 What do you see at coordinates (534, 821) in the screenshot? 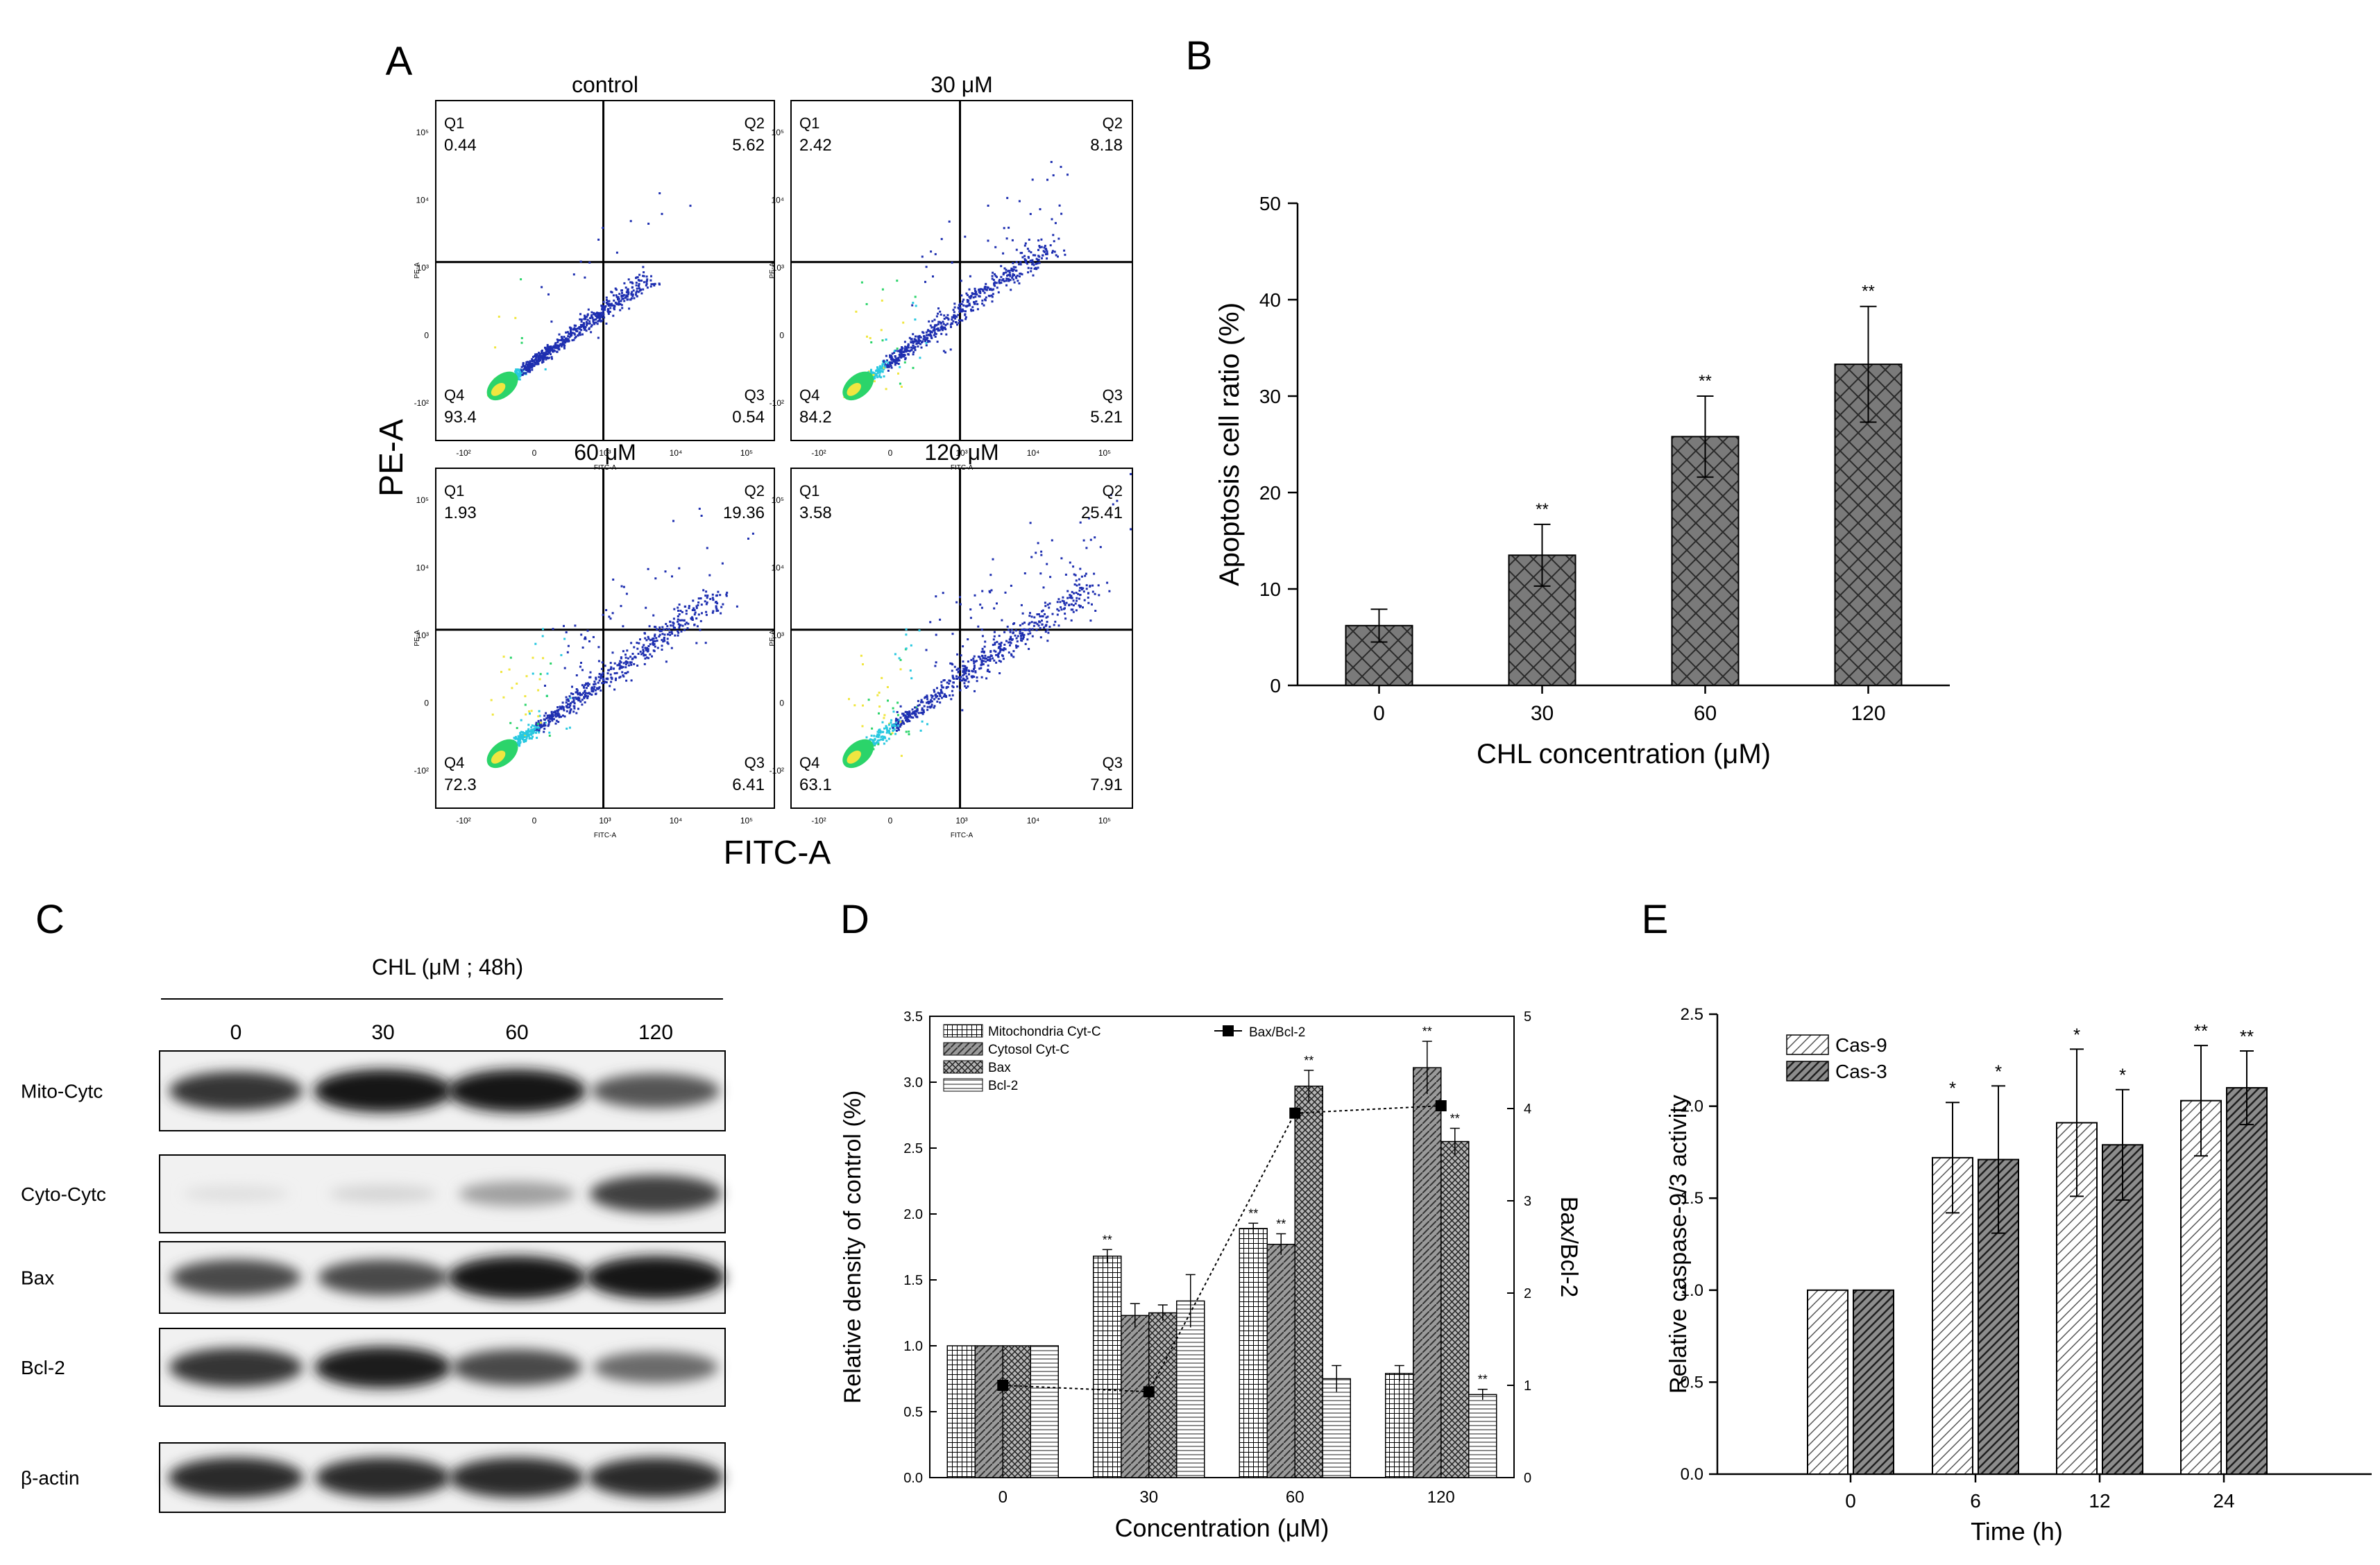
I see `flow-x-tick: 0` at bounding box center [534, 821].